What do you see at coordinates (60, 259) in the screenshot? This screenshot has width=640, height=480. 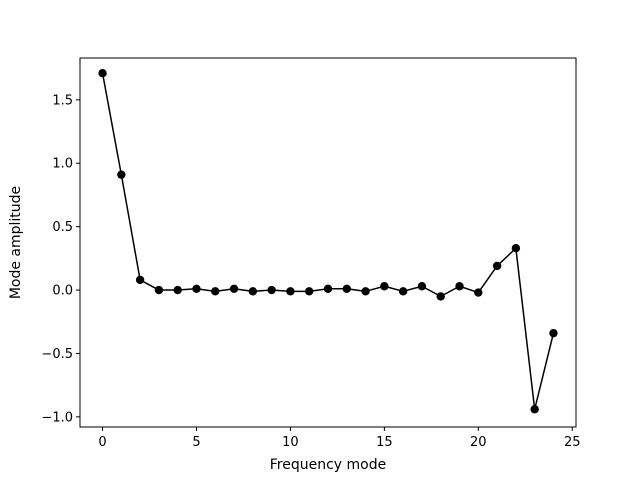 I see `y-axis-ticks: −1.0 −0.5 0.0 0.5 1.0 1.5` at bounding box center [60, 259].